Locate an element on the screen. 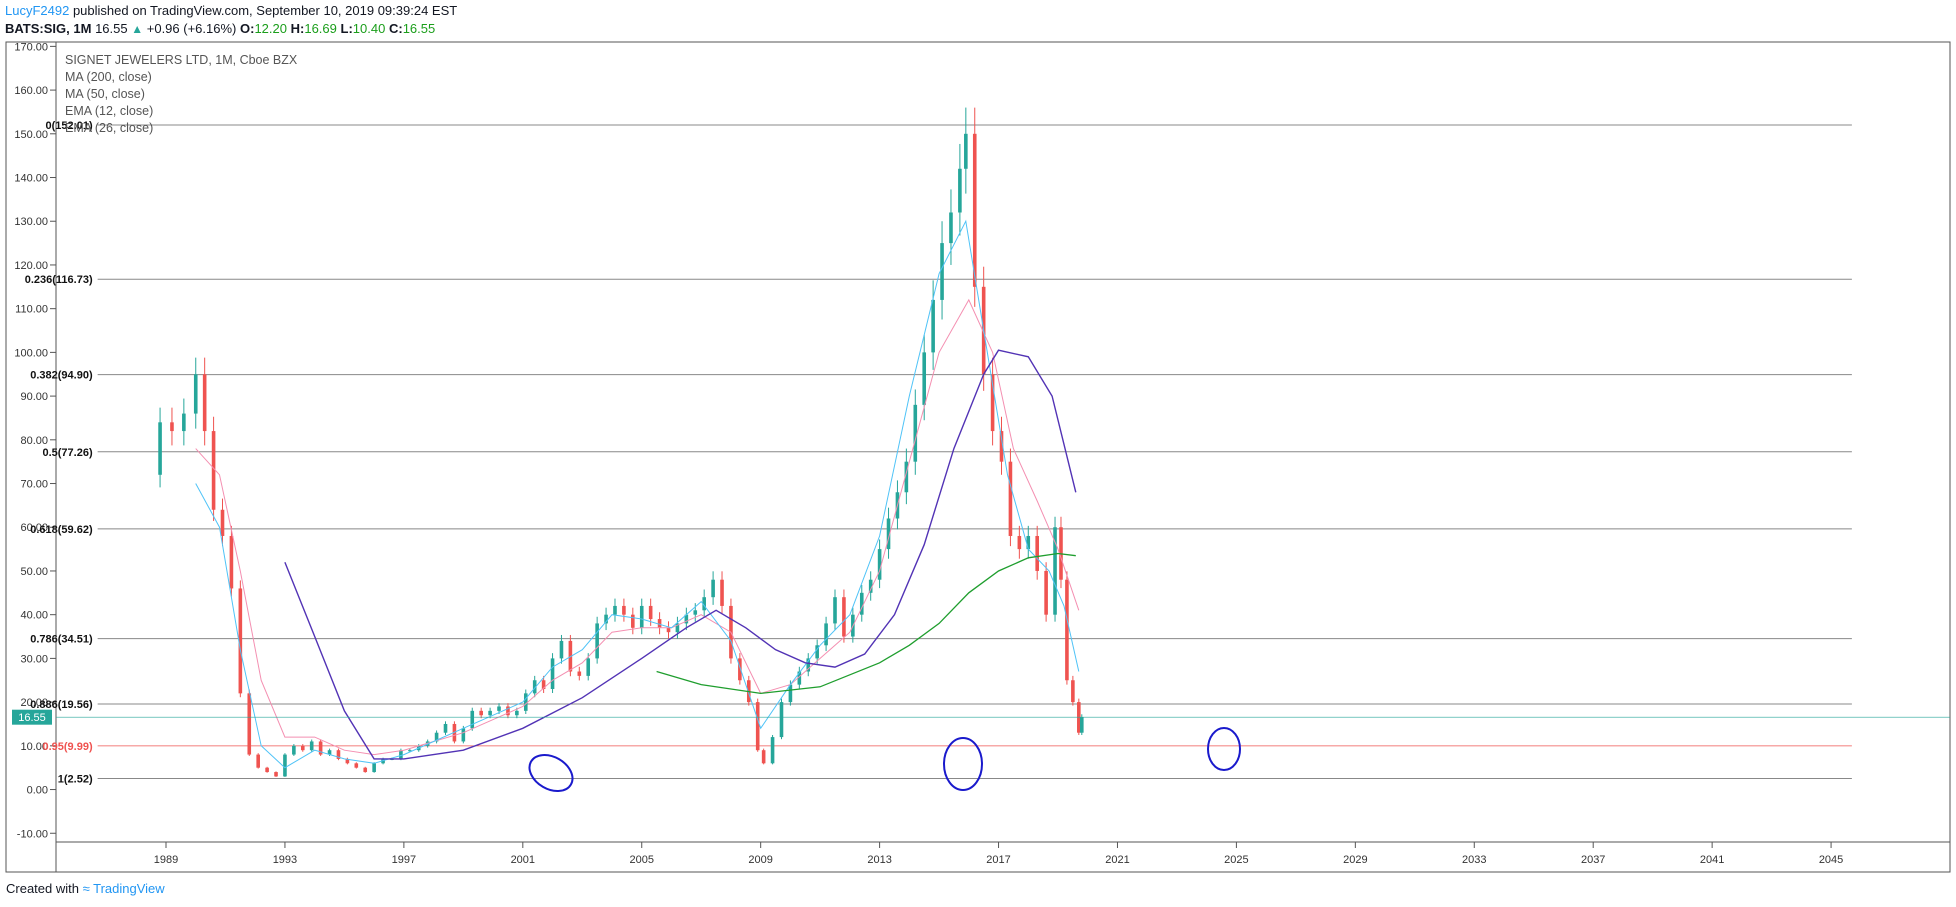 The width and height of the screenshot is (1956, 907). legend-item-ema26: EMA (26, close) is located at coordinates (109, 128).